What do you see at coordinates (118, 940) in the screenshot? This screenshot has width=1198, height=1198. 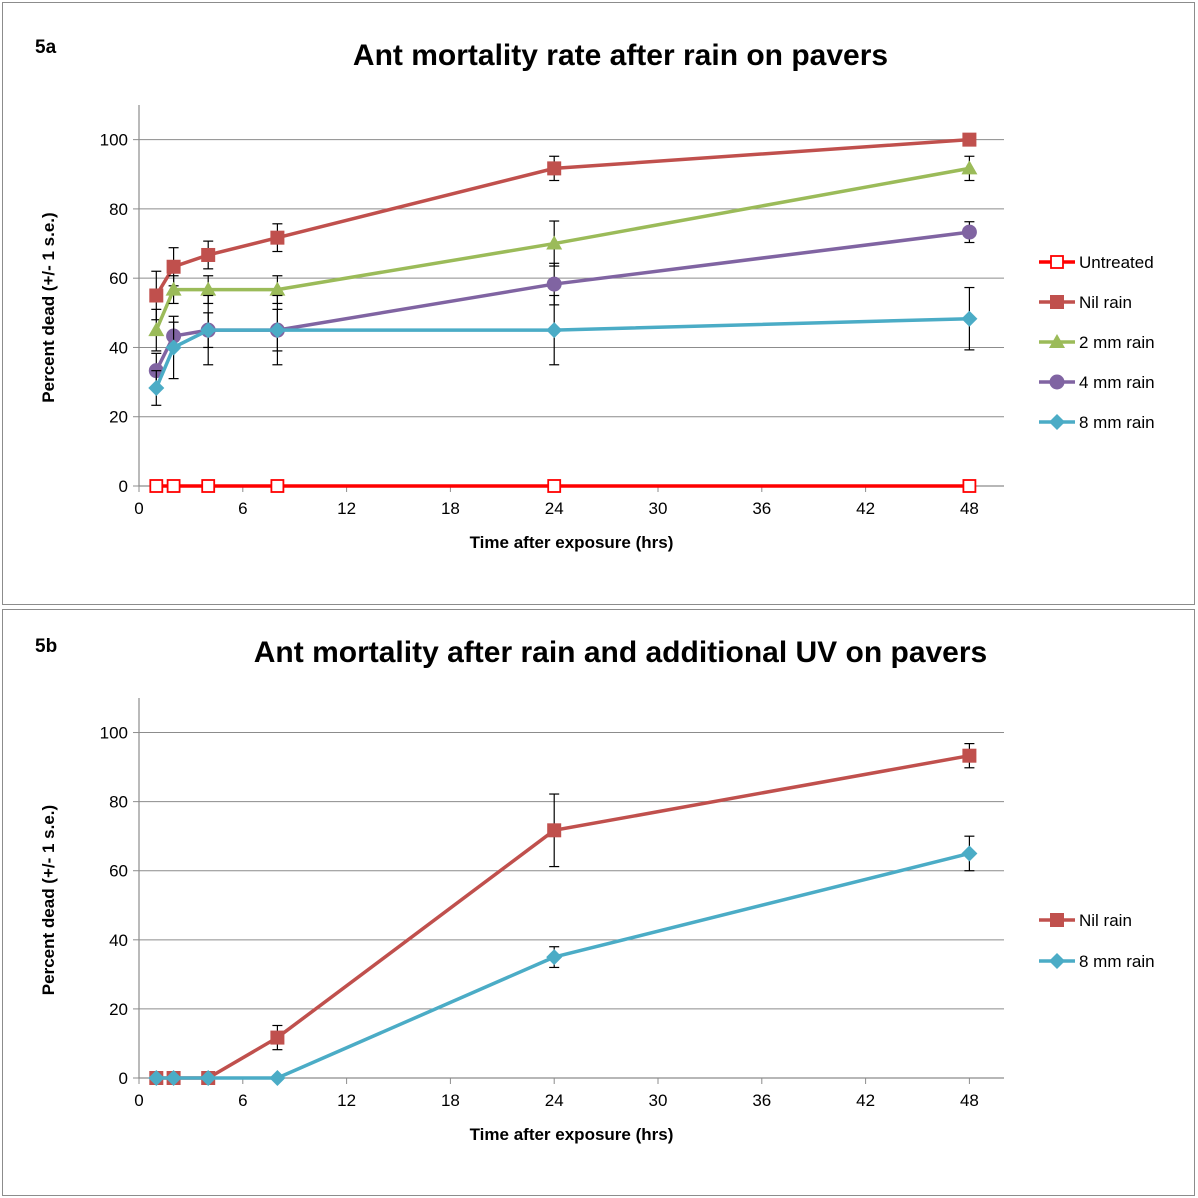 I see `y-tick-label: 40` at bounding box center [118, 940].